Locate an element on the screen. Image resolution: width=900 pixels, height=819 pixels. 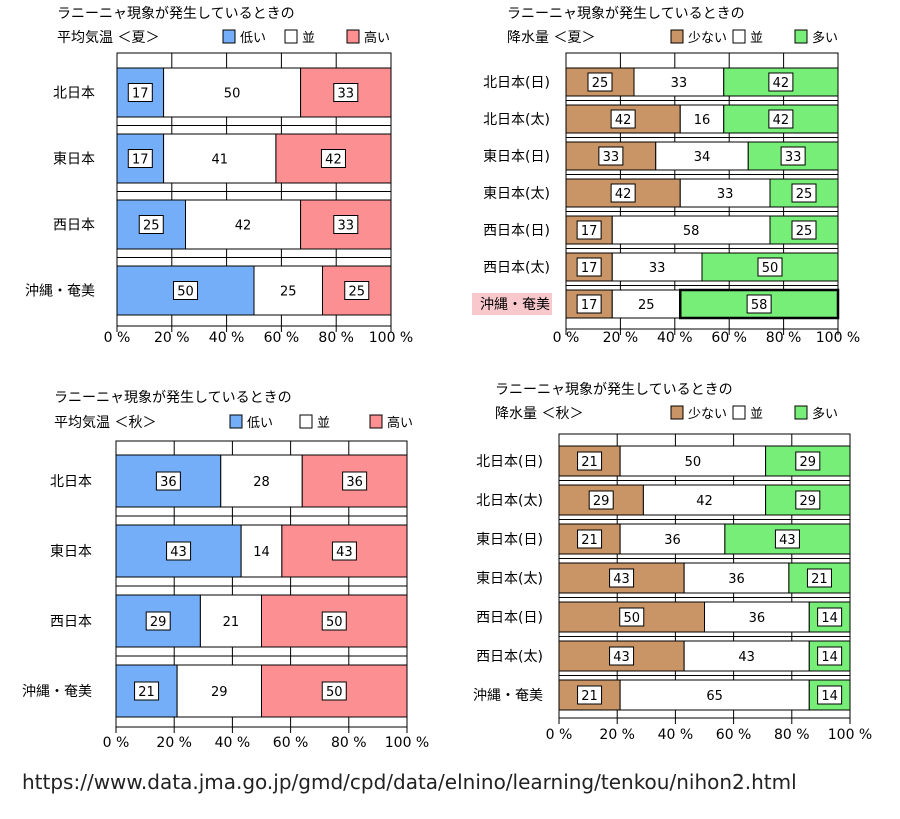
data-label: 34 is located at coordinates (702, 157).